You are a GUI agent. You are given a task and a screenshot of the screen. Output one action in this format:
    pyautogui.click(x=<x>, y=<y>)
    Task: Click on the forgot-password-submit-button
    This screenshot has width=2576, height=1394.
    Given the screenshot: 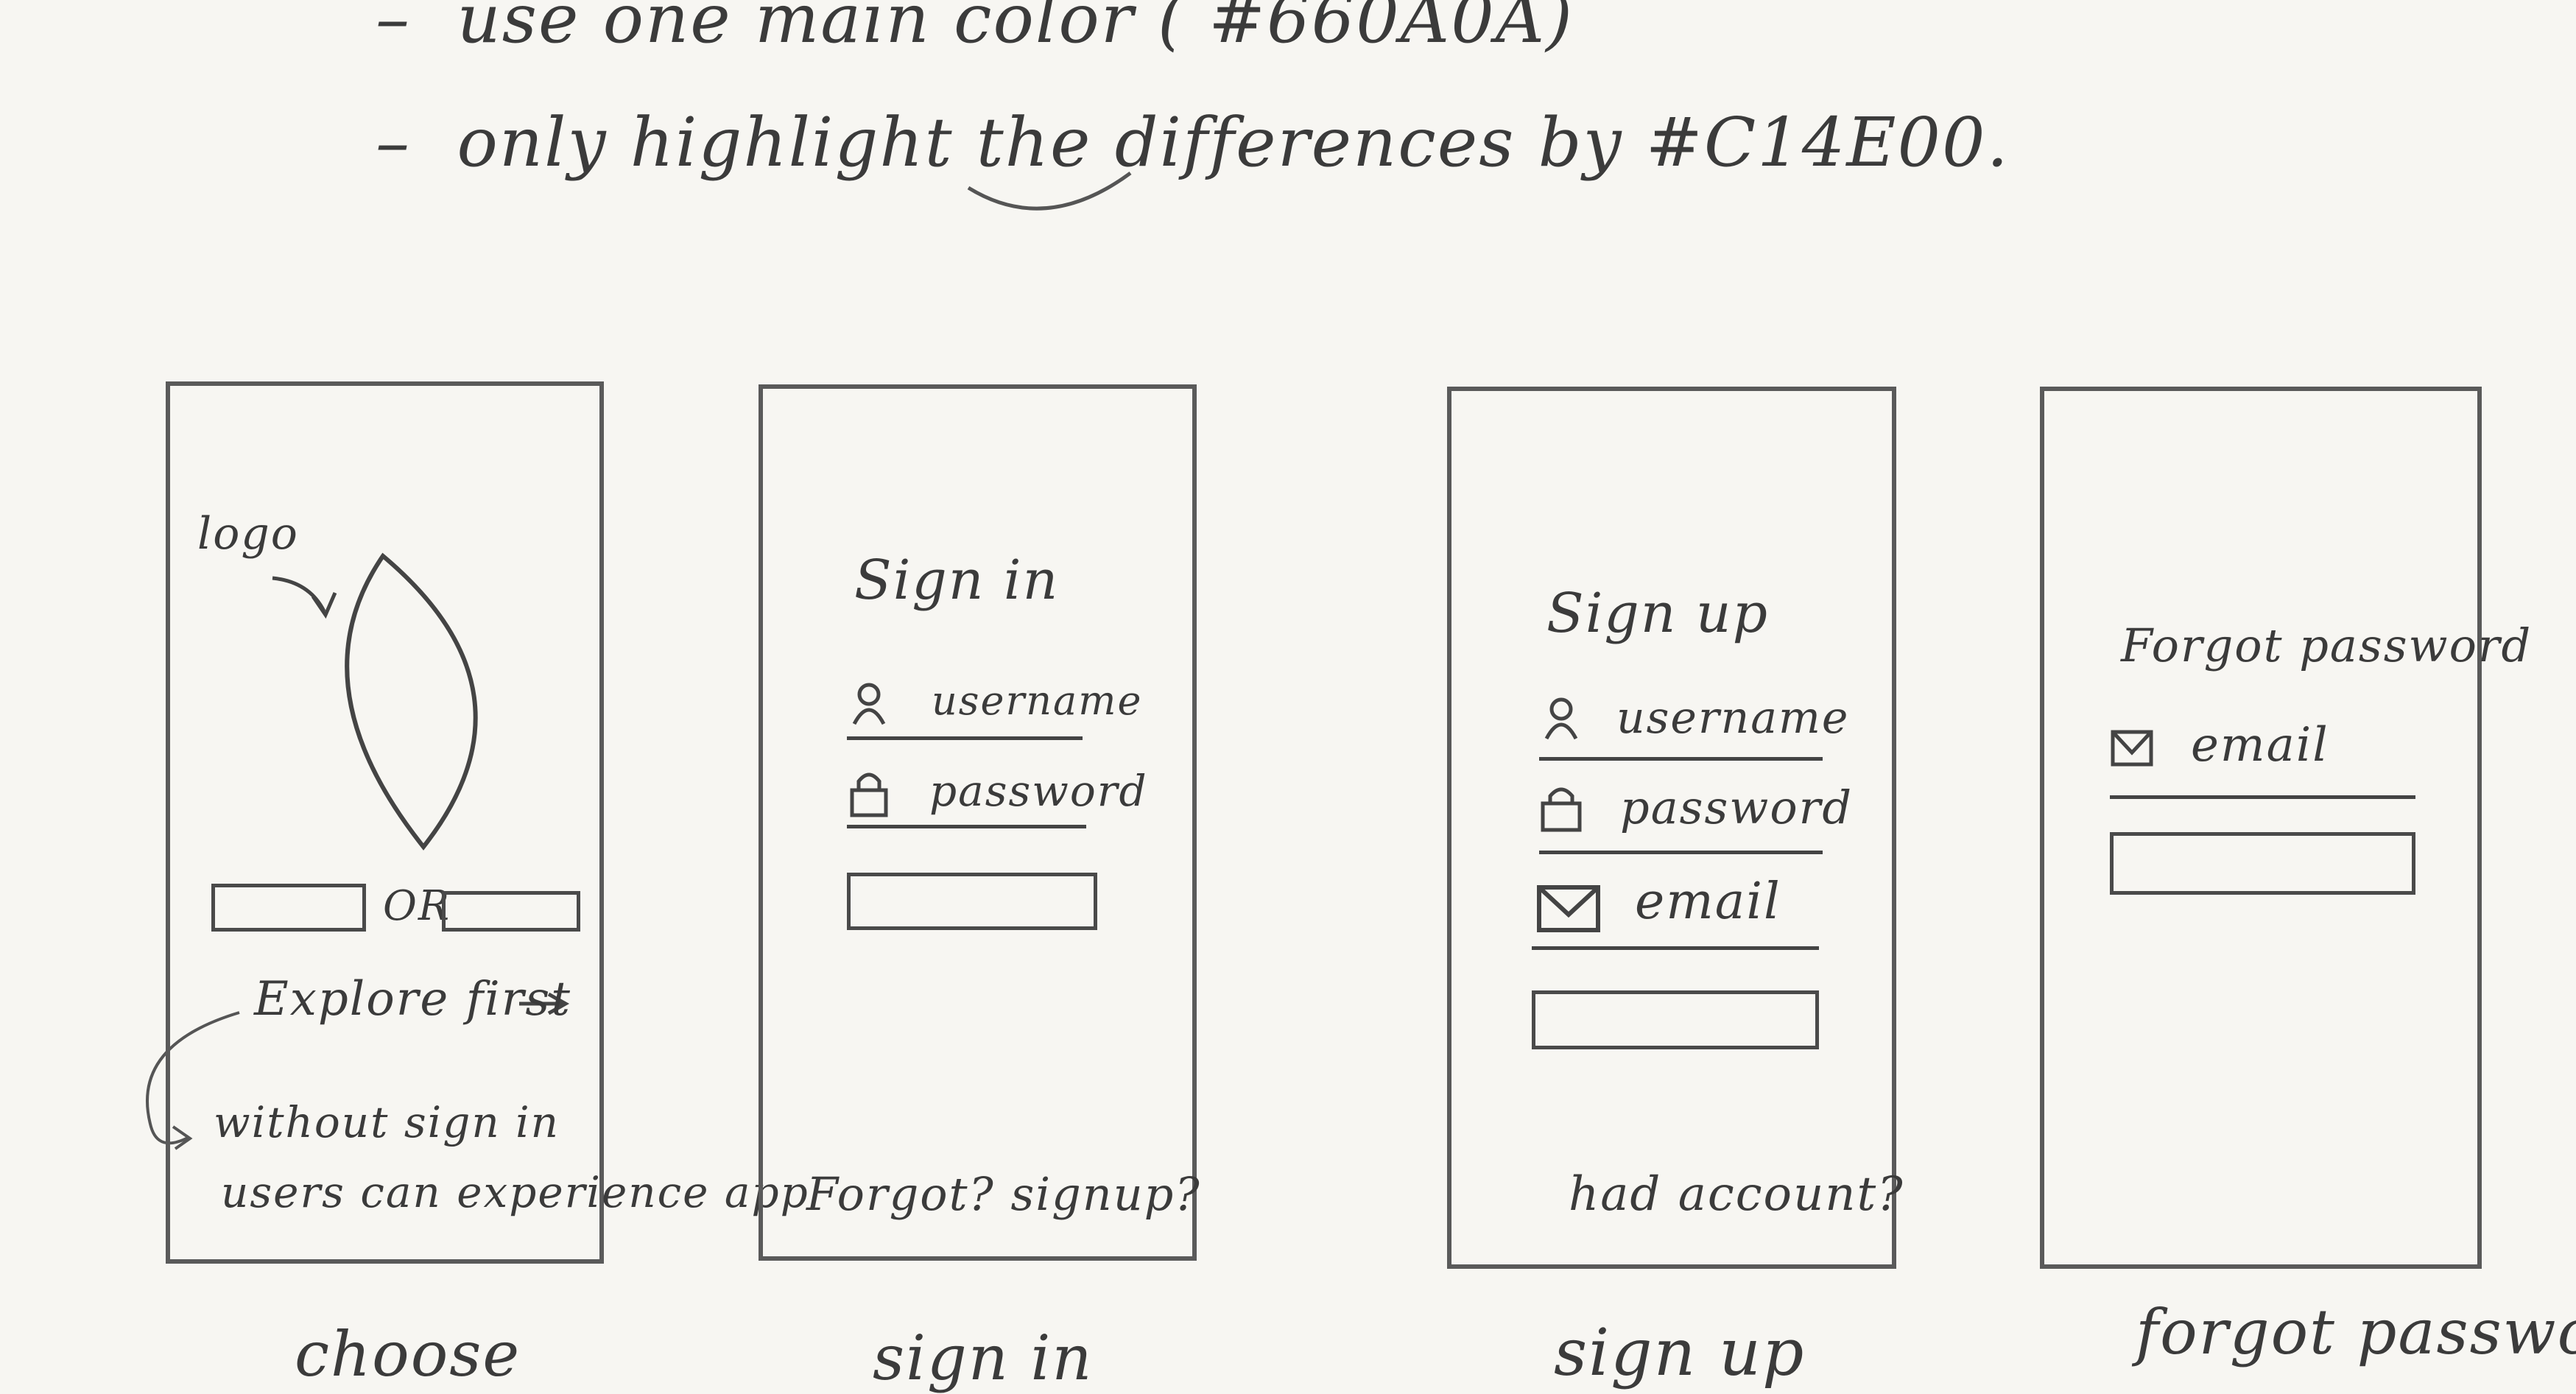 What is the action you would take?
    pyautogui.click(x=2262, y=863)
    